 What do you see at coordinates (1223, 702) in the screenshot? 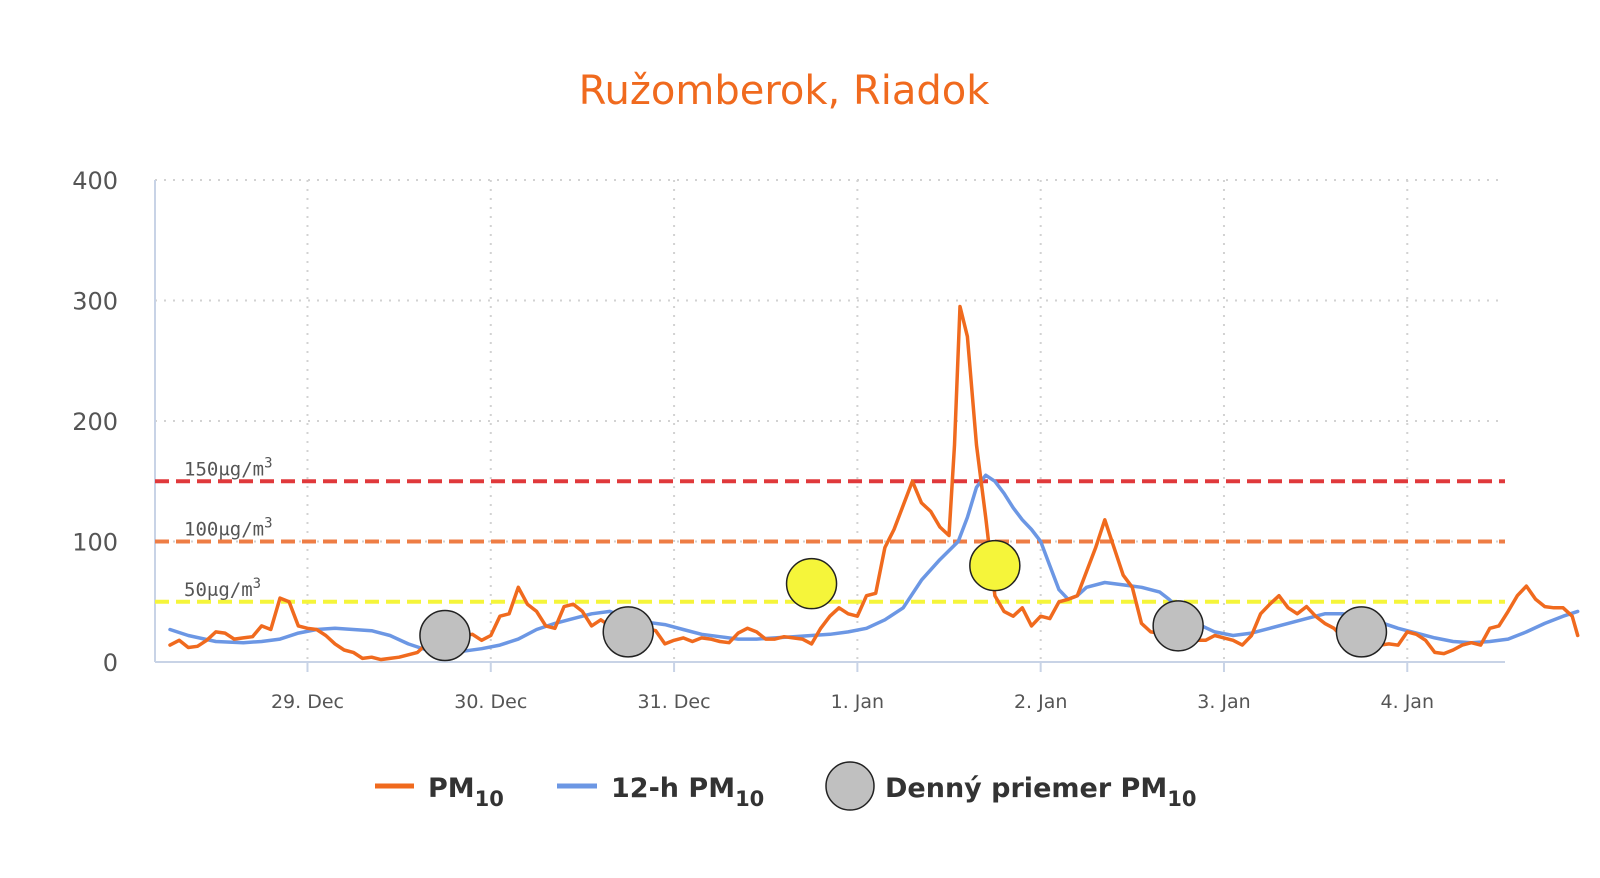
I see `x-tick-label: 3. Jan` at bounding box center [1223, 702].